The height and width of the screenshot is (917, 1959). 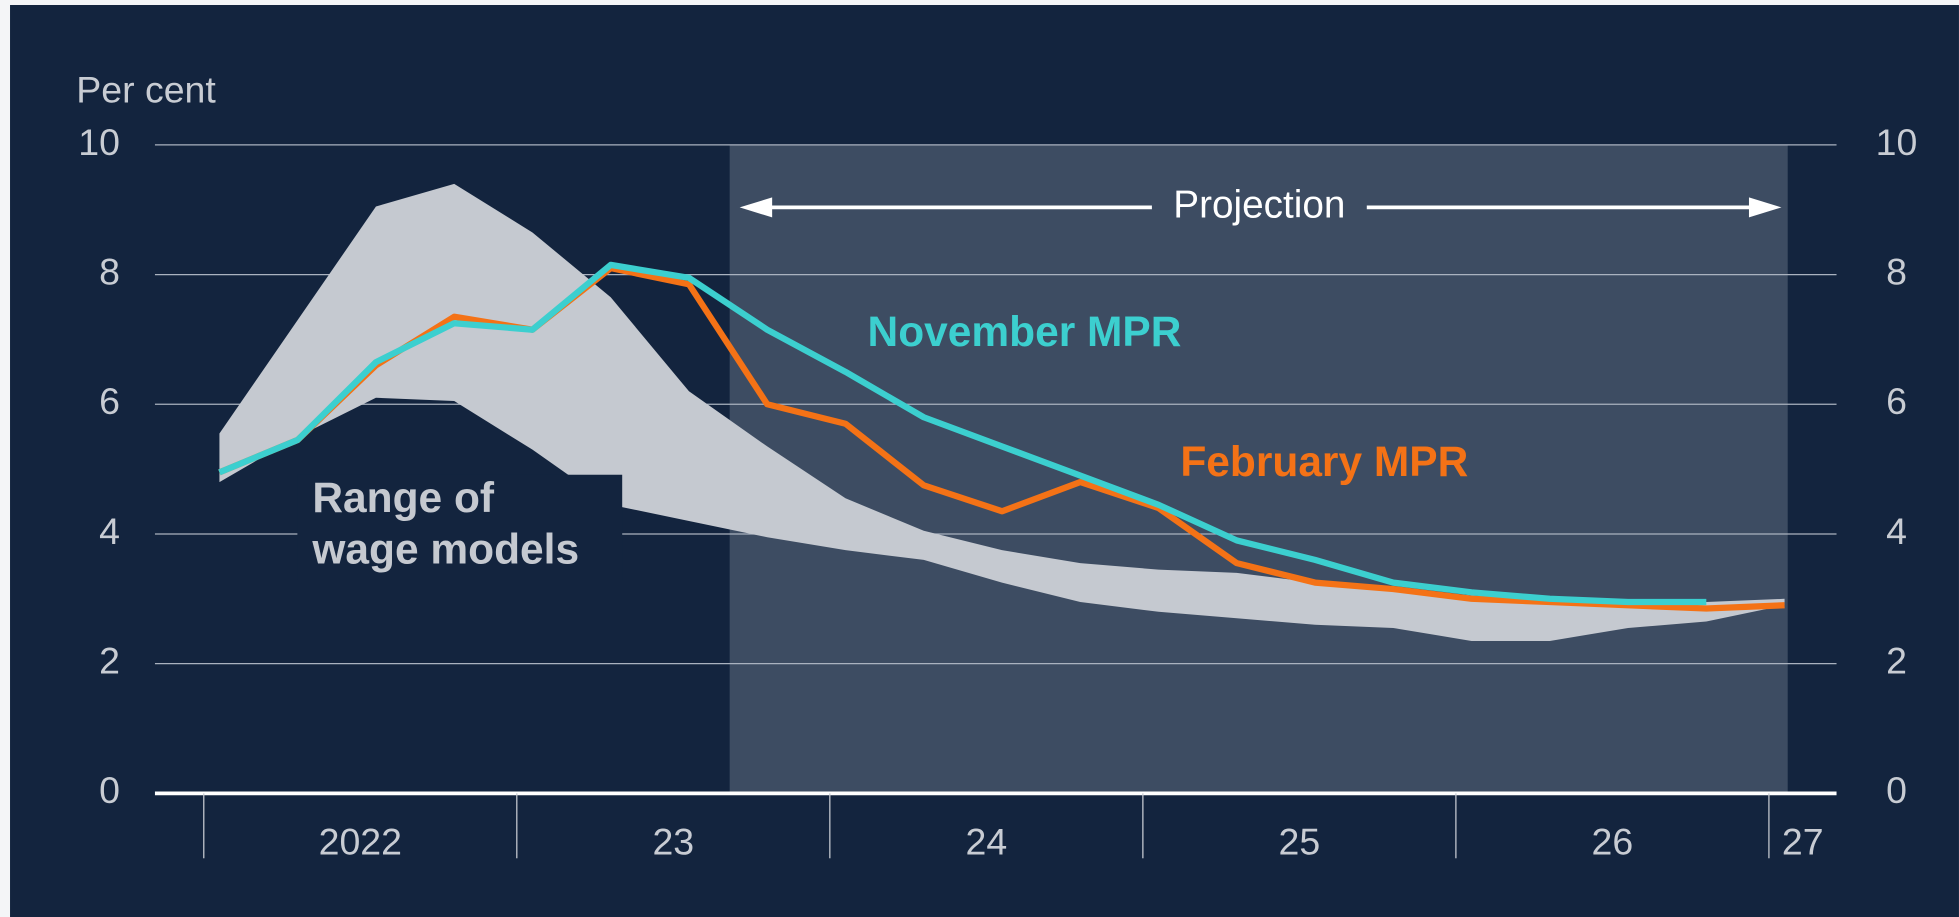 What do you see at coordinates (1613, 841) in the screenshot?
I see `x-tick-label: 26` at bounding box center [1613, 841].